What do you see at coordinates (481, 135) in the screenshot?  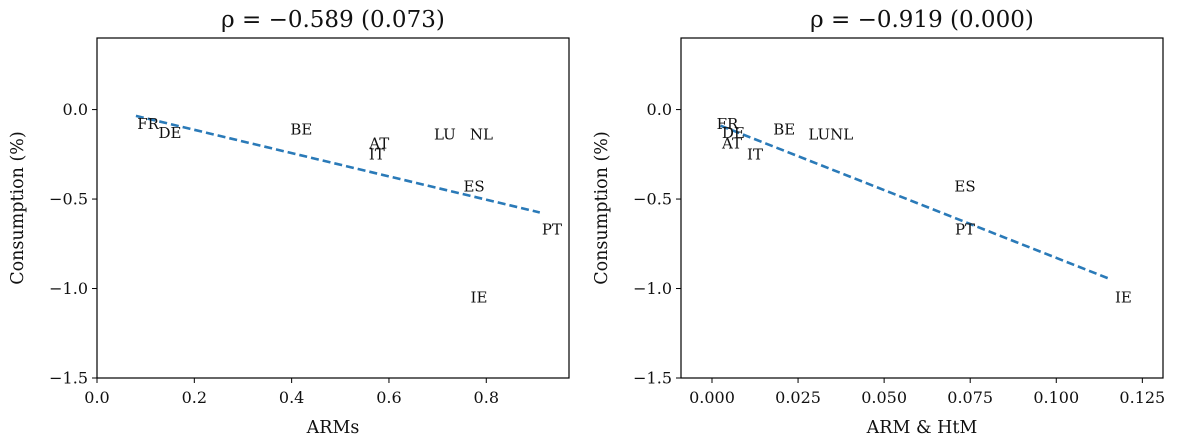 I see `point-label-nl: NL` at bounding box center [481, 135].